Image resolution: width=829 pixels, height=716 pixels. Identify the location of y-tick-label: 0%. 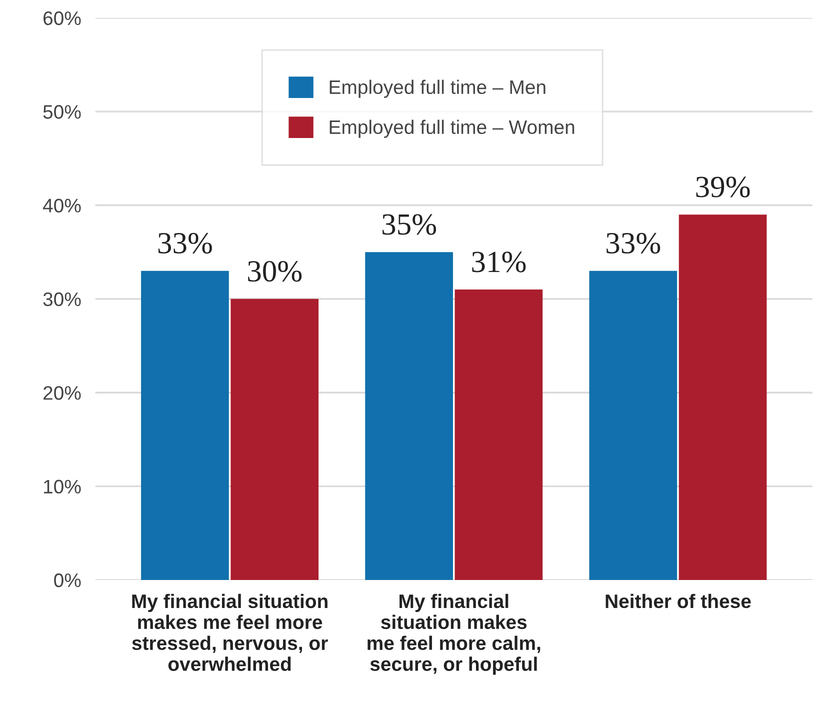
(67, 580).